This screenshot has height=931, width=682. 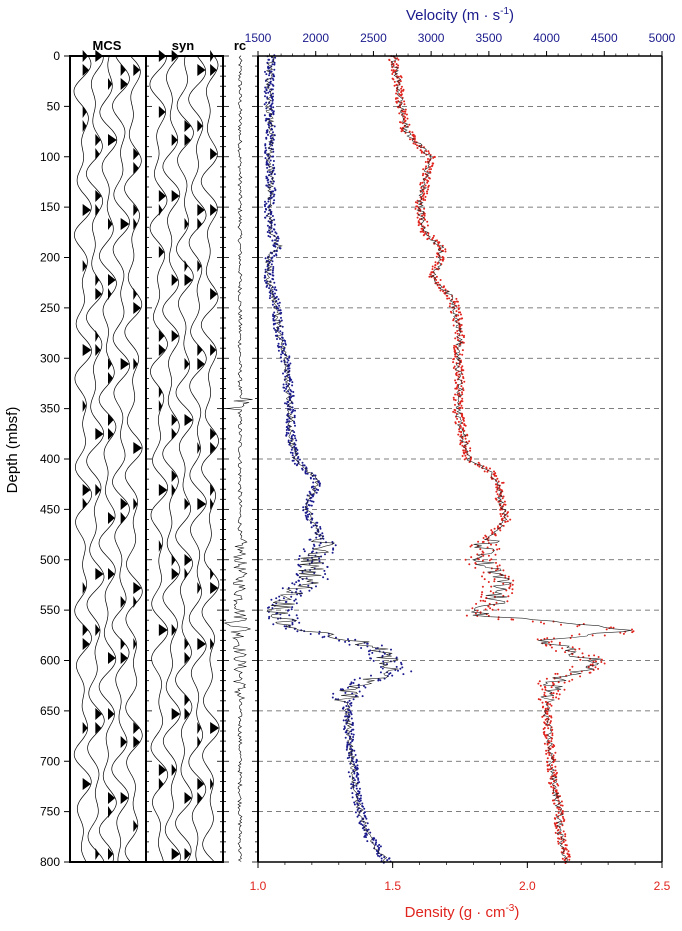 What do you see at coordinates (258, 38) in the screenshot?
I see `velocity-tick-label: 1500` at bounding box center [258, 38].